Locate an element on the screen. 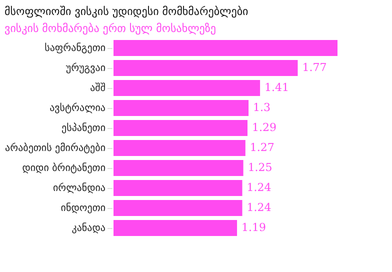 The width and height of the screenshot is (392, 272). data-label: 1.3 is located at coordinates (262, 107).